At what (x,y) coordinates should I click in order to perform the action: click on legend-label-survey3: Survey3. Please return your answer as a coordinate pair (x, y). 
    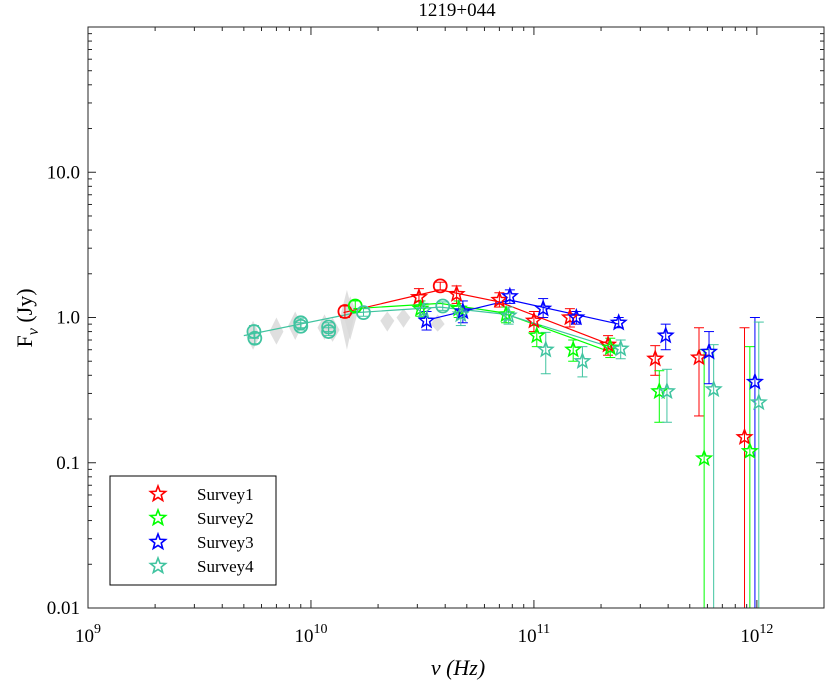
    Looking at the image, I should click on (225, 542).